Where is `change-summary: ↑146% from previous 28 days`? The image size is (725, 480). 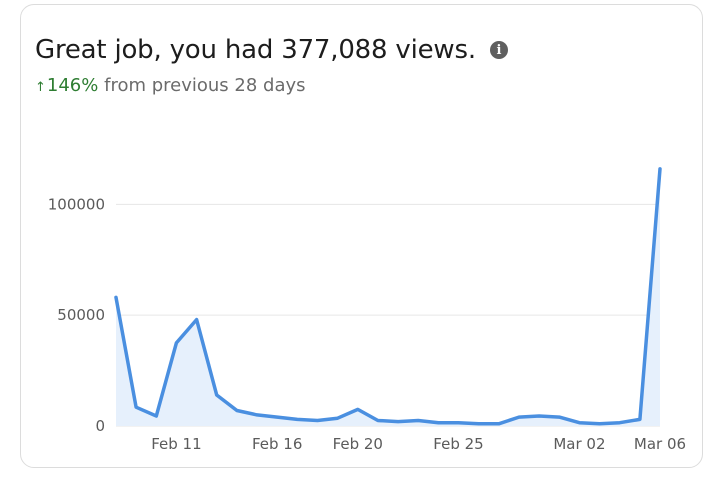 change-summary: ↑146% from previous 28 days is located at coordinates (170, 85).